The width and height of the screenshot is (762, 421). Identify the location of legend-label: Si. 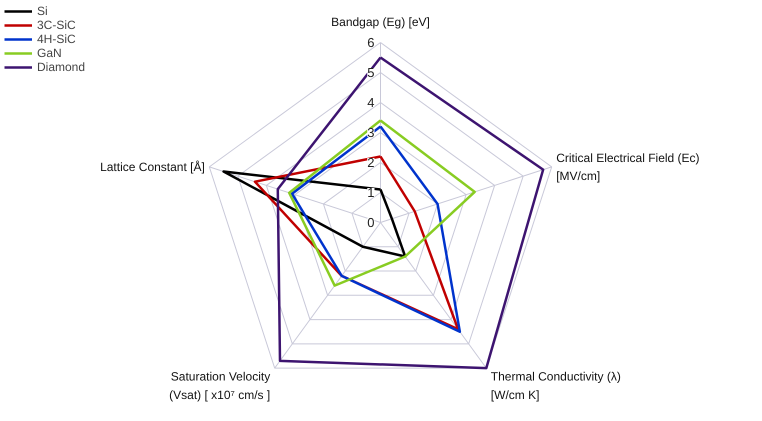
(43, 11).